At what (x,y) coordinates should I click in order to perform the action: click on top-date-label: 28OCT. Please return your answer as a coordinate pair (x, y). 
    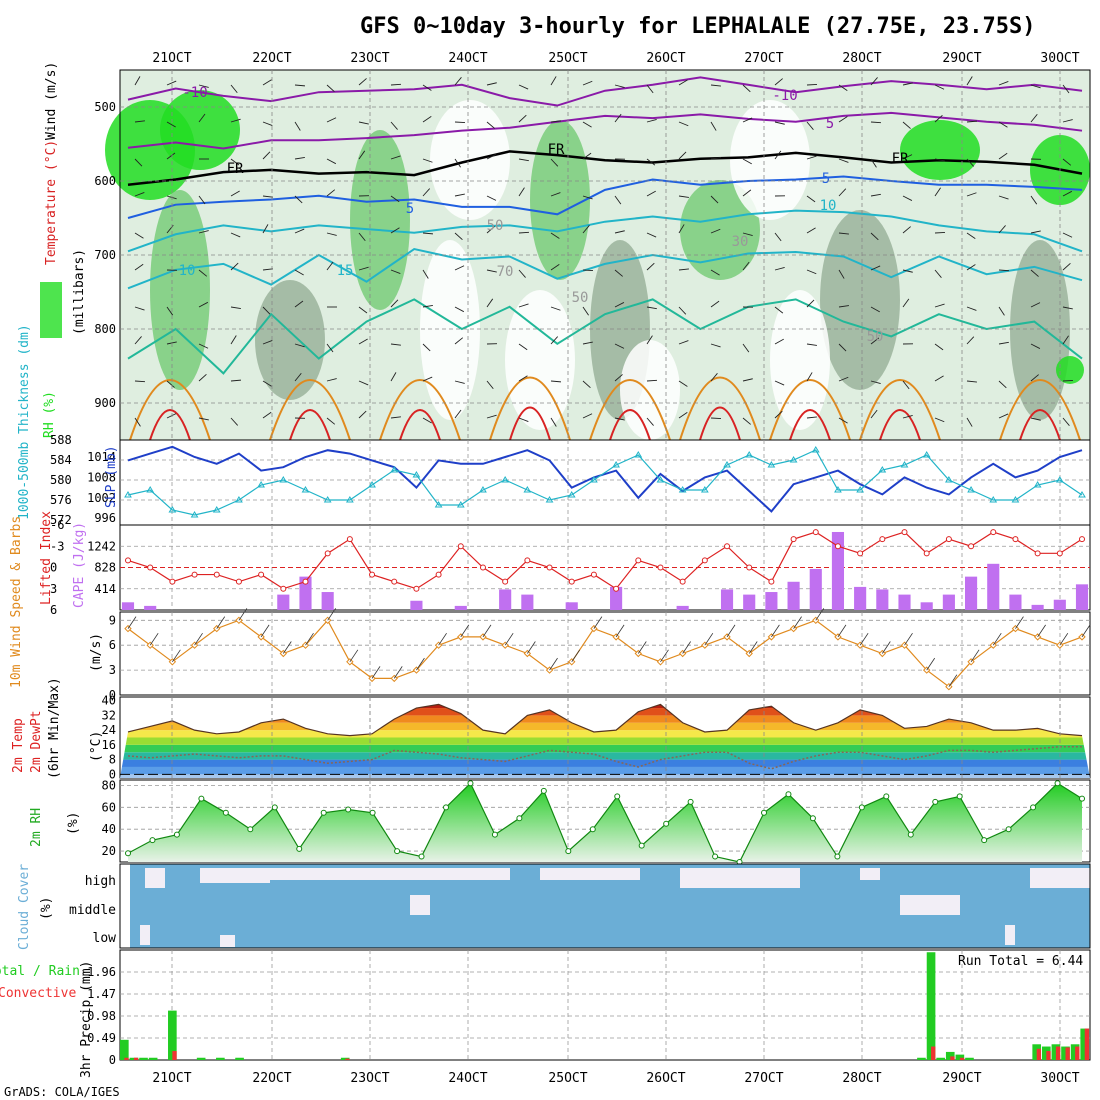
    Looking at the image, I should click on (861, 58).